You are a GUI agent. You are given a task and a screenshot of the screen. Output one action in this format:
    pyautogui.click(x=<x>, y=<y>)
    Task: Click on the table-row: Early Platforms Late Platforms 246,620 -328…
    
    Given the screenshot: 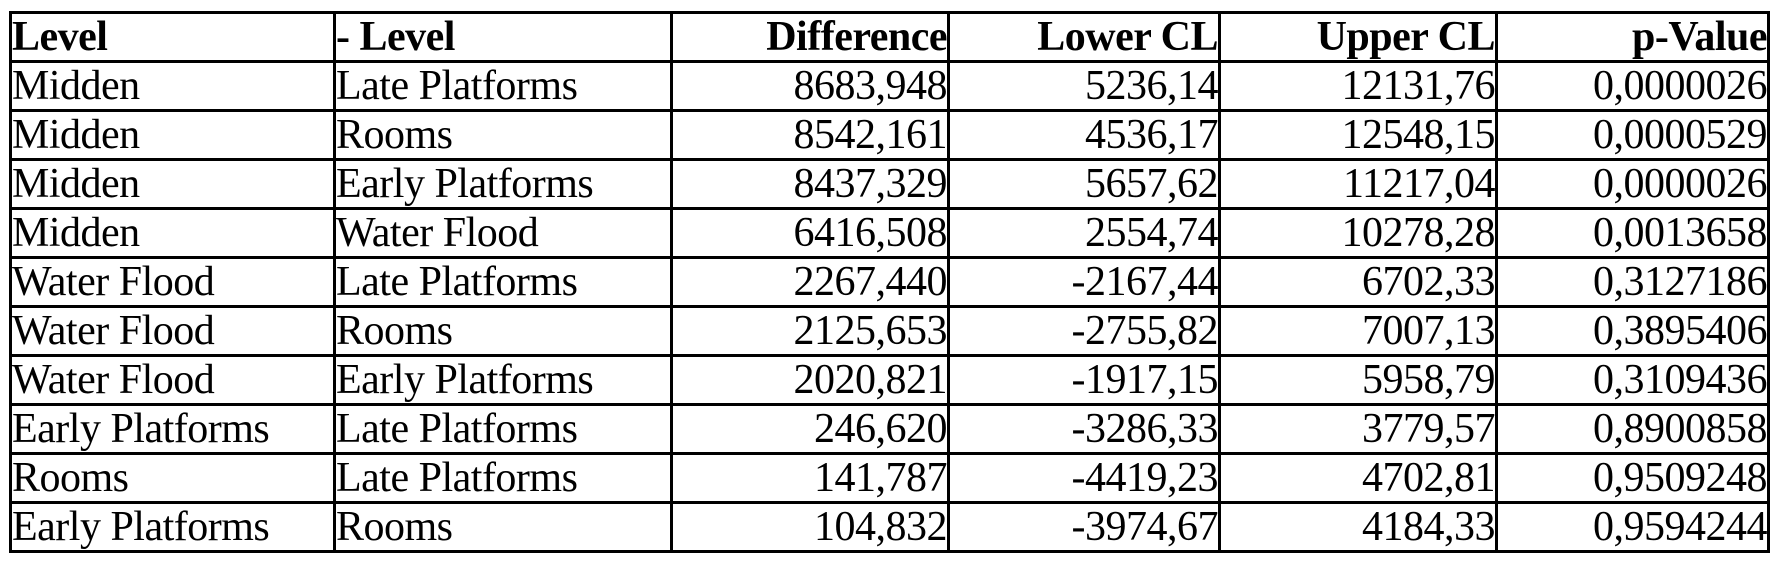 What is the action you would take?
    pyautogui.click(x=889, y=429)
    